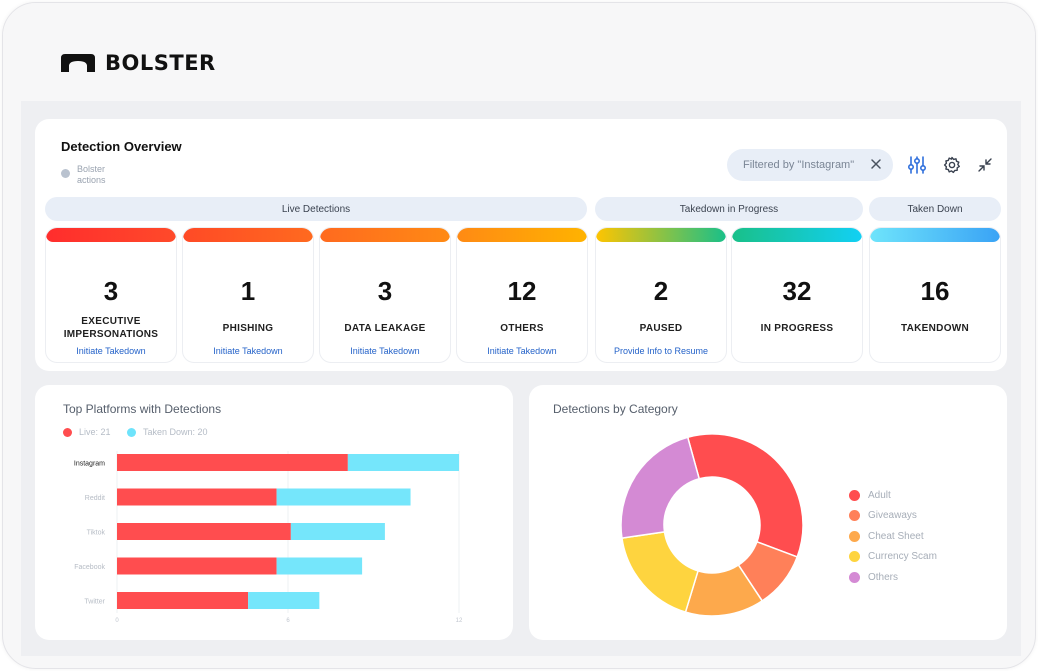 The width and height of the screenshot is (1038, 671). Describe the element at coordinates (893, 495) in the screenshot. I see `legend-item: Adult` at that location.